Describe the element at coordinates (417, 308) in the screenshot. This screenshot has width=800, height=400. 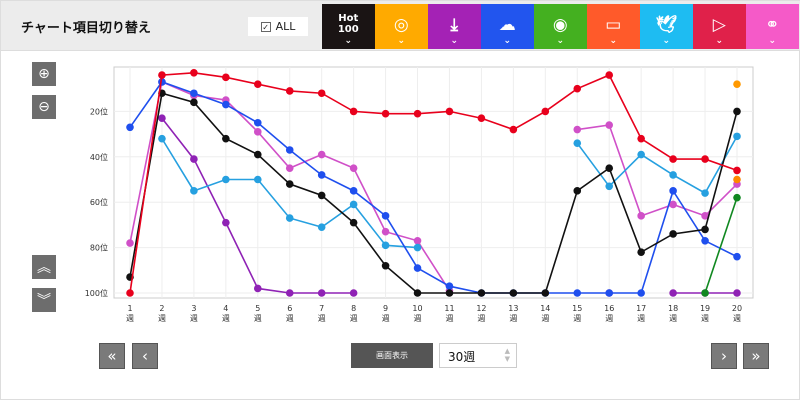
I see `x-tick-label: 10` at that location.